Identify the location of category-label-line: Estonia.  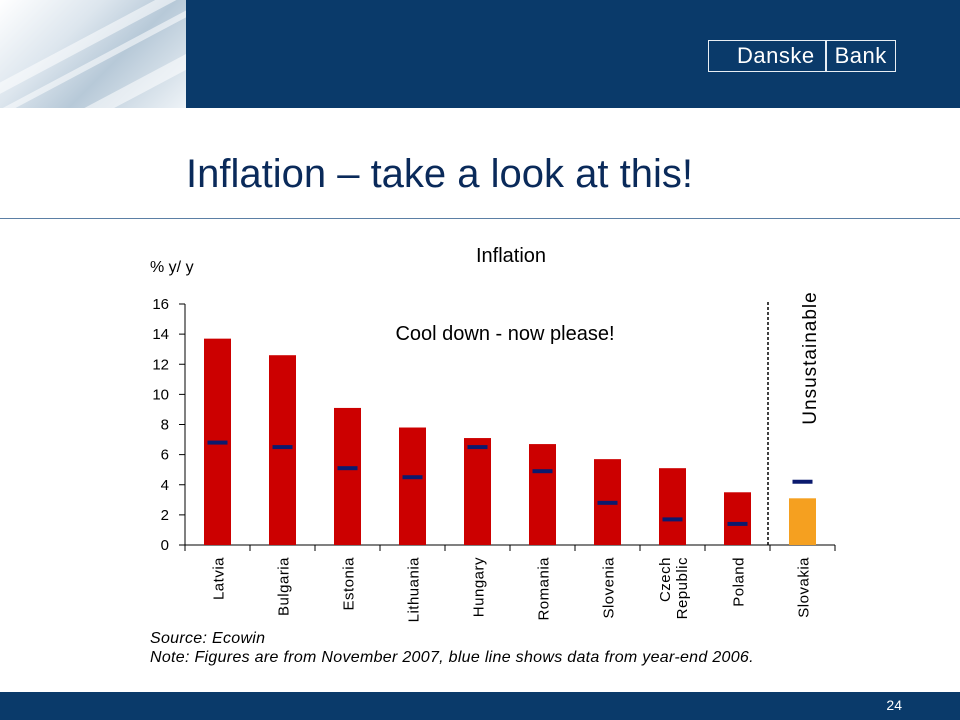
(349, 584).